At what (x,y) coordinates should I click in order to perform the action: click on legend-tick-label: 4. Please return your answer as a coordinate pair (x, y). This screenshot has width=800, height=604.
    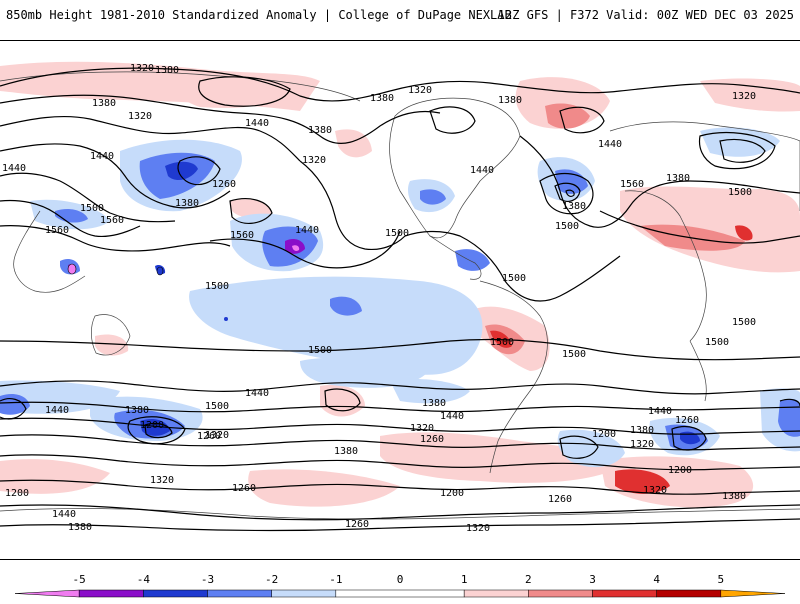
    Looking at the image, I should click on (656, 579).